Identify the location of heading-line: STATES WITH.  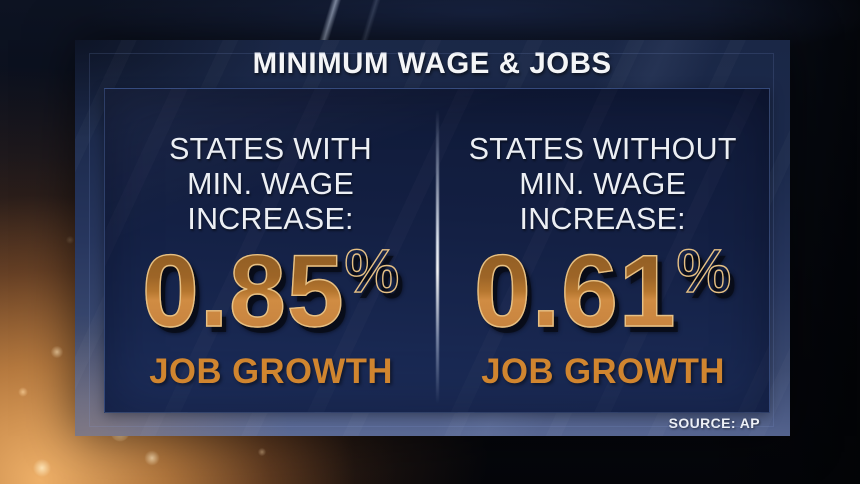
(271, 148).